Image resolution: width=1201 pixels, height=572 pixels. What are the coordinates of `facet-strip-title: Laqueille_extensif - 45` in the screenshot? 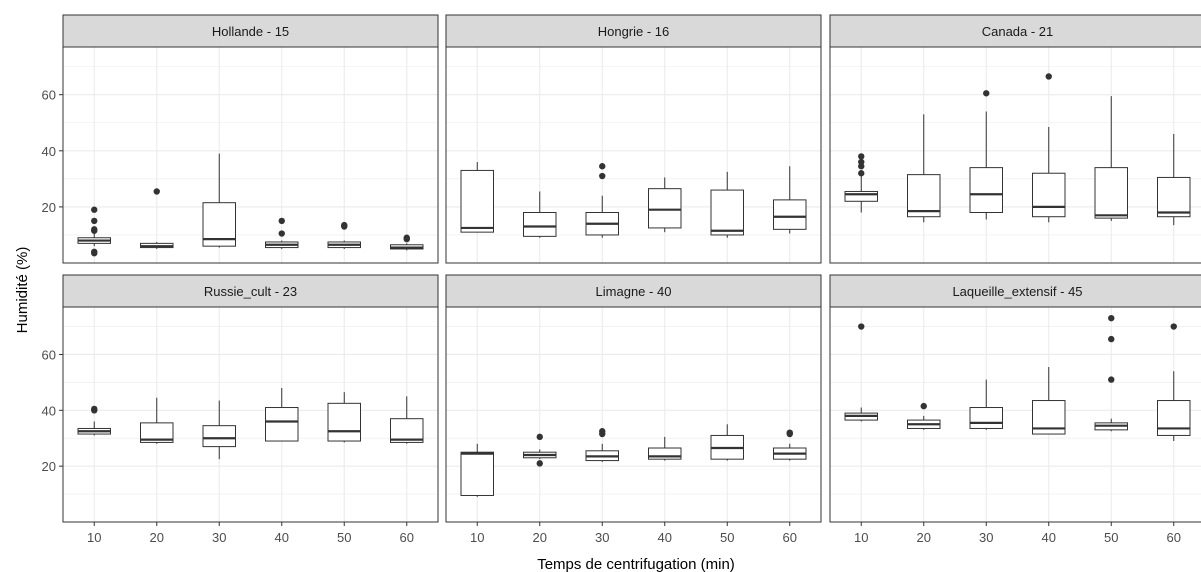 It's located at (1017, 291).